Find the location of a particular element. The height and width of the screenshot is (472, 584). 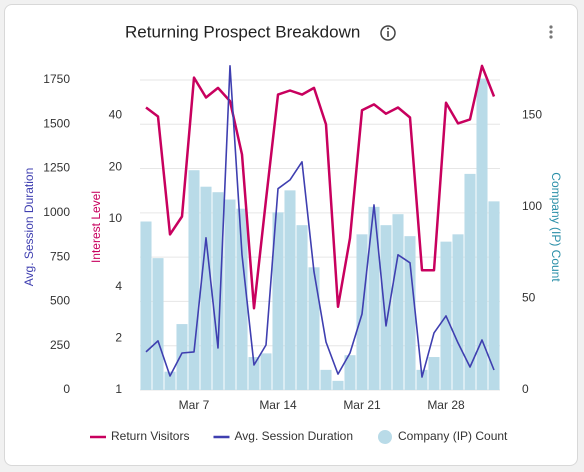

y3-axis-title: Company (IP) Count is located at coordinates (556, 227).